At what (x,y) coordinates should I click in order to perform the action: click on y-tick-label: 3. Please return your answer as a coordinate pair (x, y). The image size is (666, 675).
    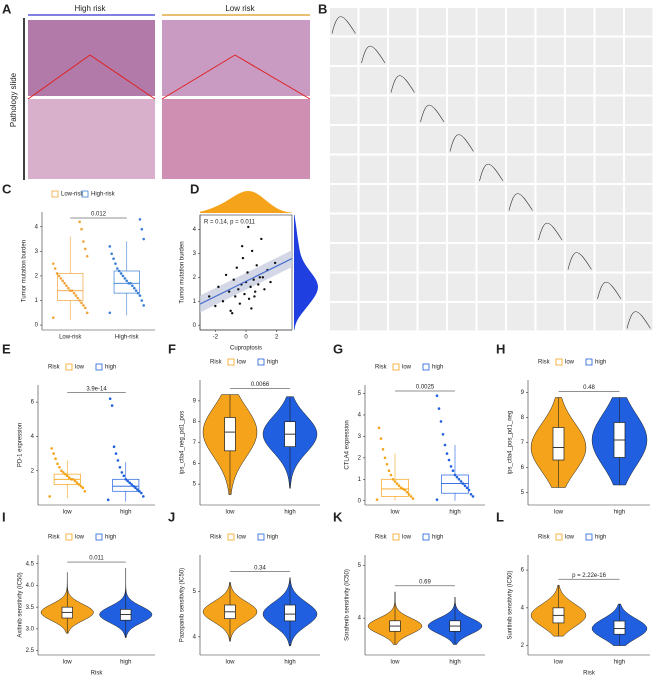
    Looking at the image, I should click on (37, 252).